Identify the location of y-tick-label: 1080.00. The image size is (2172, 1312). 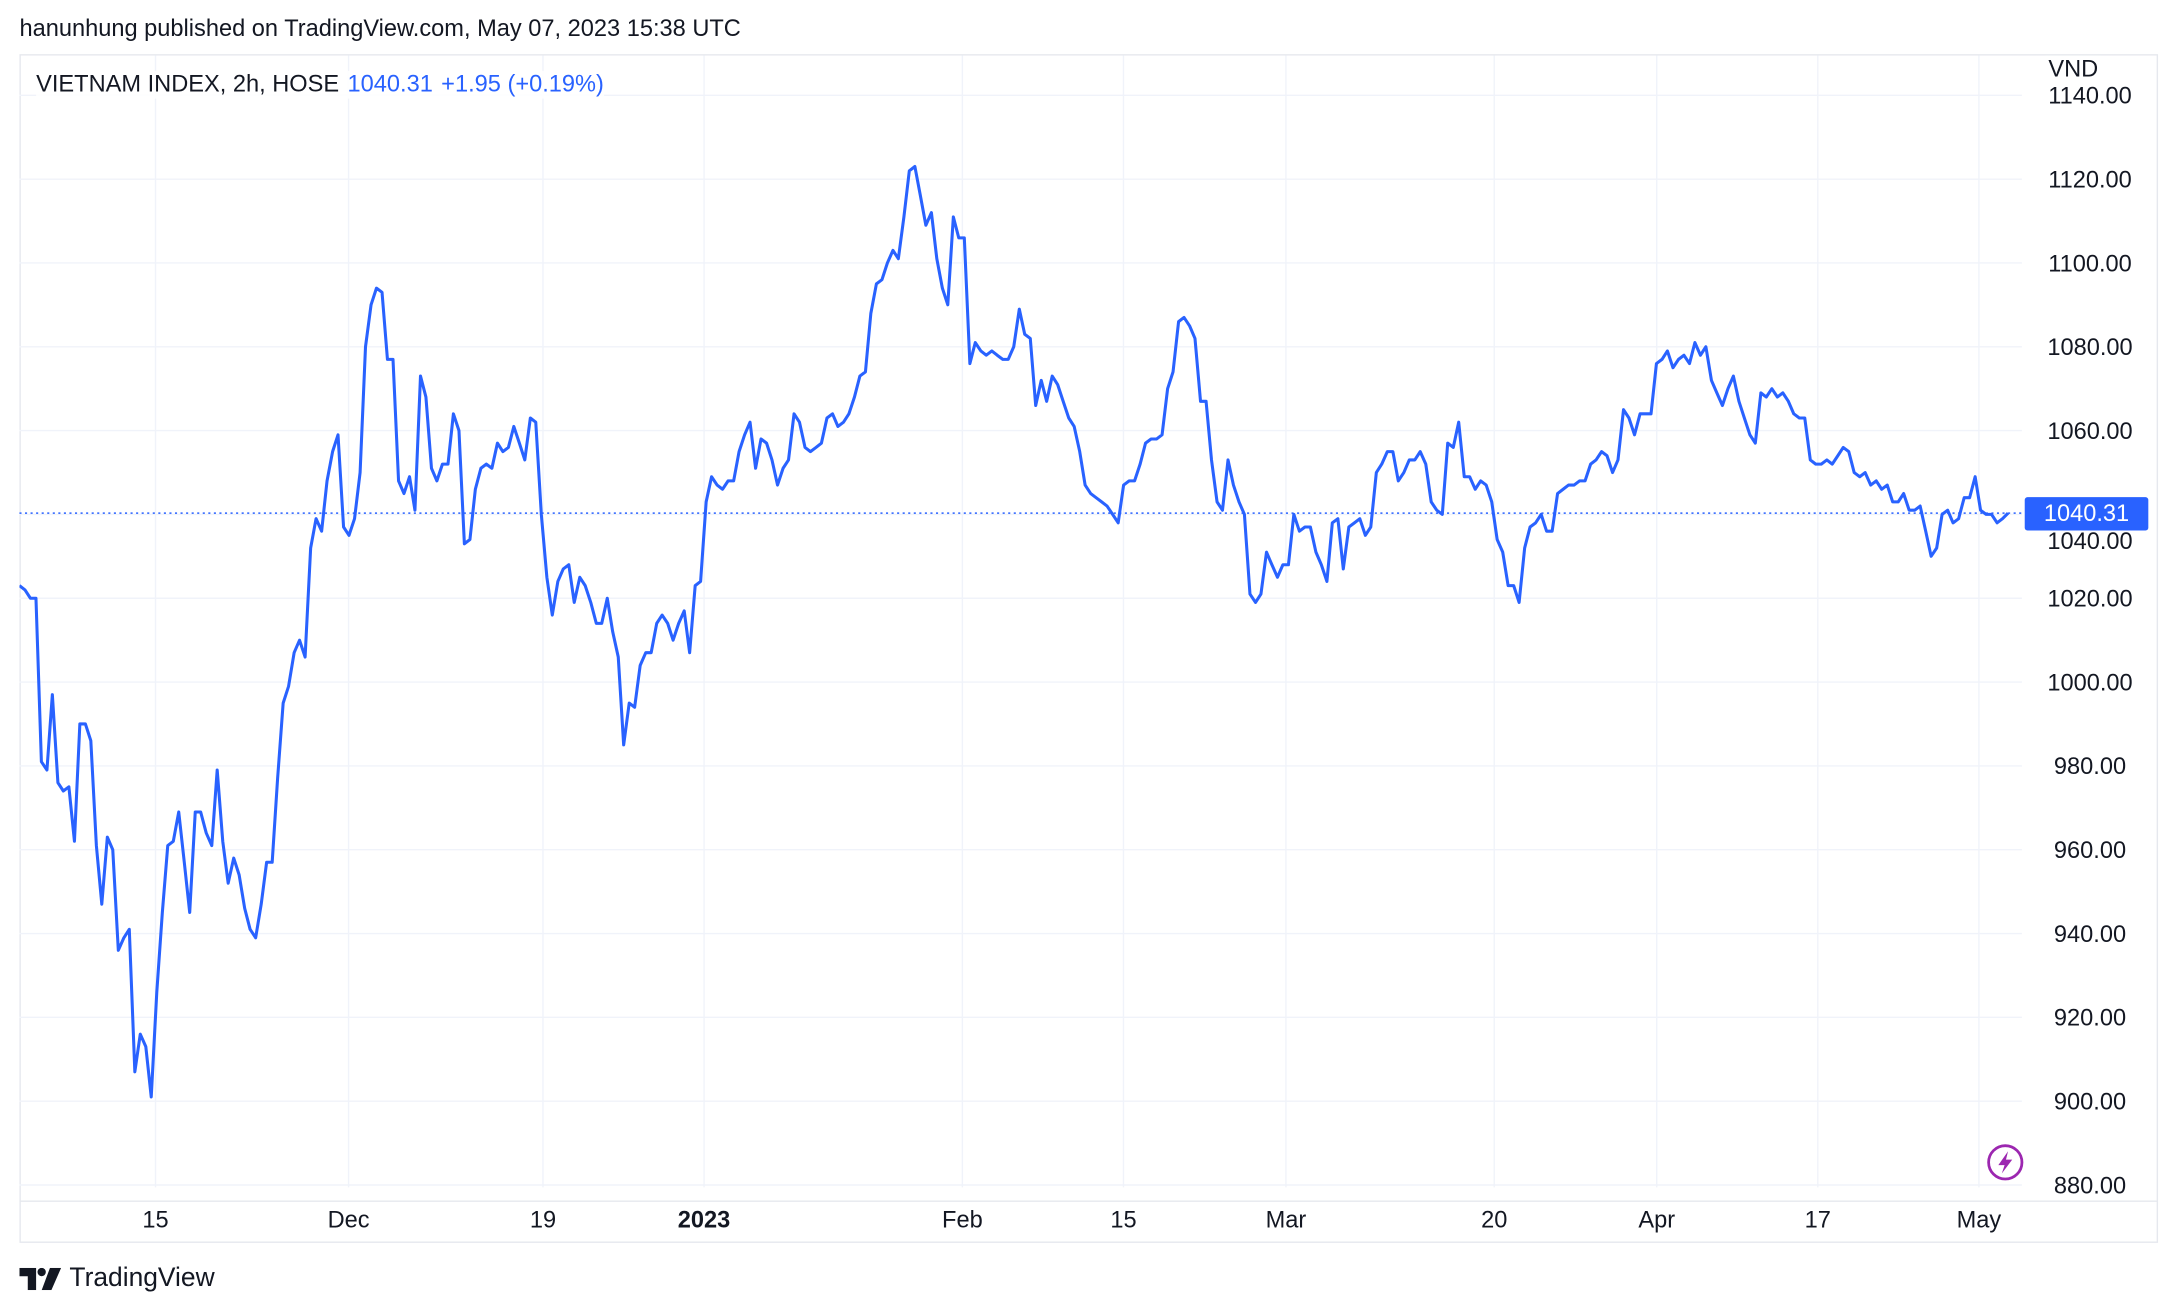
(2089, 348).